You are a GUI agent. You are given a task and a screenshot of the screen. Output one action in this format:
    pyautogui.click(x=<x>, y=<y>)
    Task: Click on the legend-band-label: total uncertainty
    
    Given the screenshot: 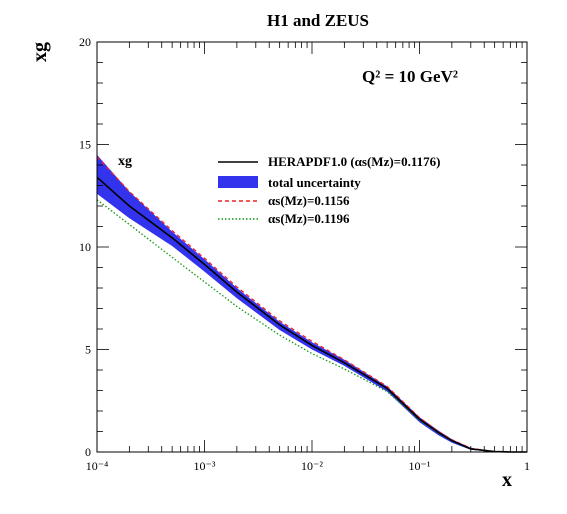 What is the action you would take?
    pyautogui.click(x=314, y=182)
    